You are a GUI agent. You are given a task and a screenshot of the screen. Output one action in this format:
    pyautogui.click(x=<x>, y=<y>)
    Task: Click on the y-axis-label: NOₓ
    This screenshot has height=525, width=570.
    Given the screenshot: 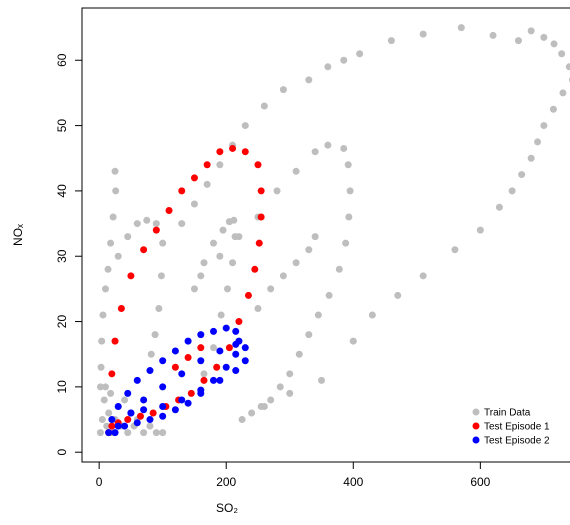 What is the action you would take?
    pyautogui.click(x=18, y=235)
    